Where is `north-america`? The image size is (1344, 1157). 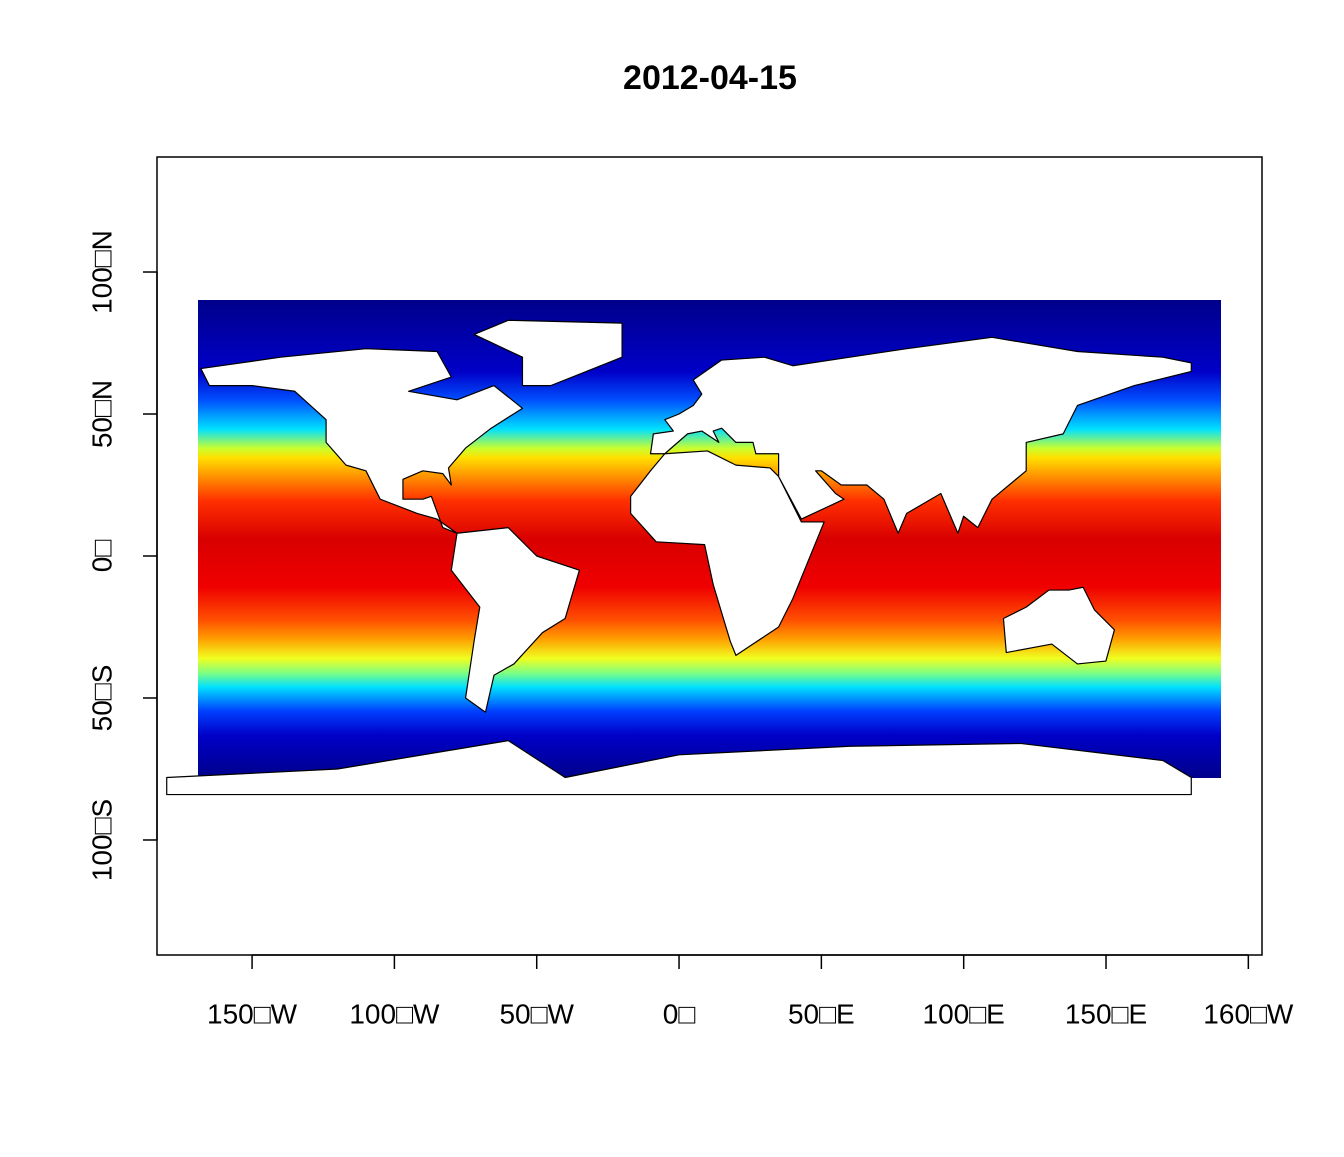
north-america is located at coordinates (362, 441).